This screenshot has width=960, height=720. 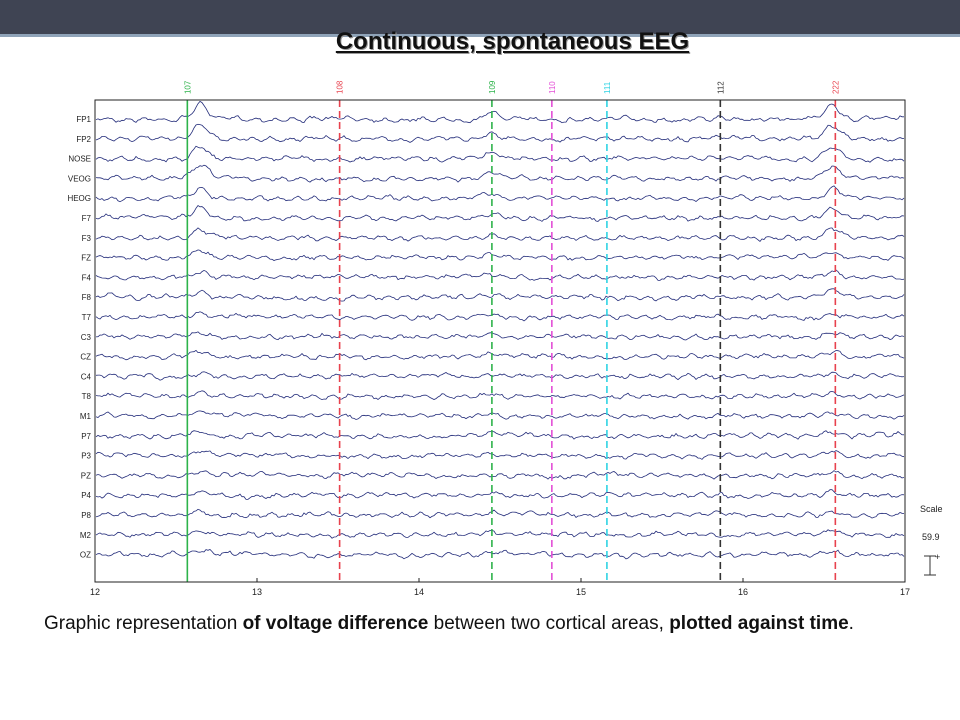 What do you see at coordinates (83, 139) in the screenshot?
I see `channel-label: FP2` at bounding box center [83, 139].